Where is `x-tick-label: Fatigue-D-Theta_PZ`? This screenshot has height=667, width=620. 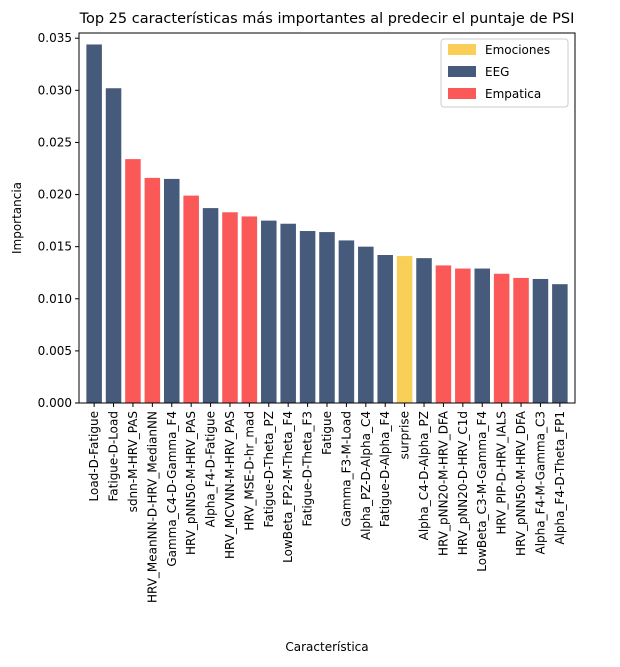 x-tick-label: Fatigue-D-Theta_PZ is located at coordinates (269, 469).